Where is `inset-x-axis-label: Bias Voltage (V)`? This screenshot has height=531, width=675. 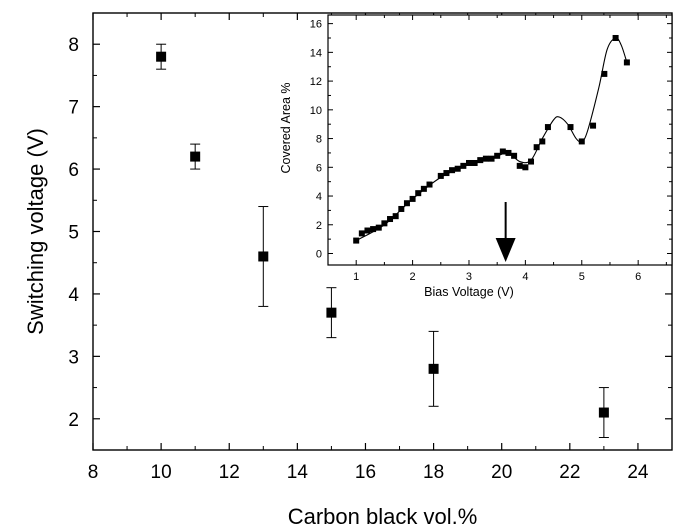
inset-x-axis-label: Bias Voltage (V) is located at coordinates (469, 292).